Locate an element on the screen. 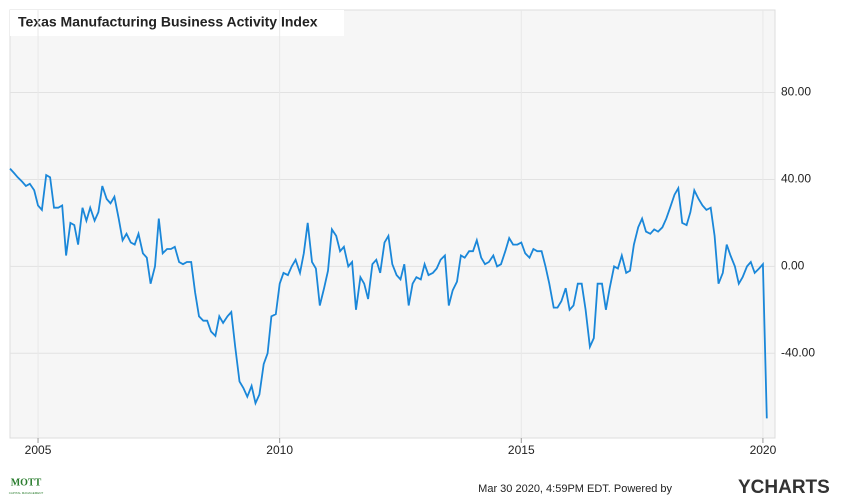 The image size is (850, 501). timestamp: Mar 30 2020, 4:59PM EDT. Powered by is located at coordinates (575, 489).